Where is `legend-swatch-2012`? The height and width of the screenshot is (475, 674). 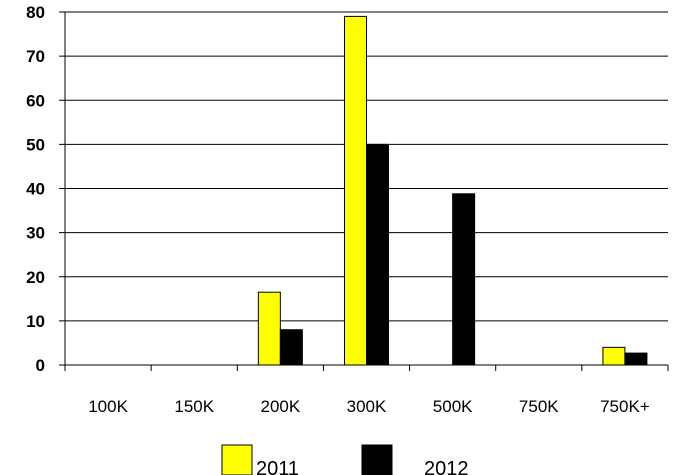 legend-swatch-2012 is located at coordinates (377, 459).